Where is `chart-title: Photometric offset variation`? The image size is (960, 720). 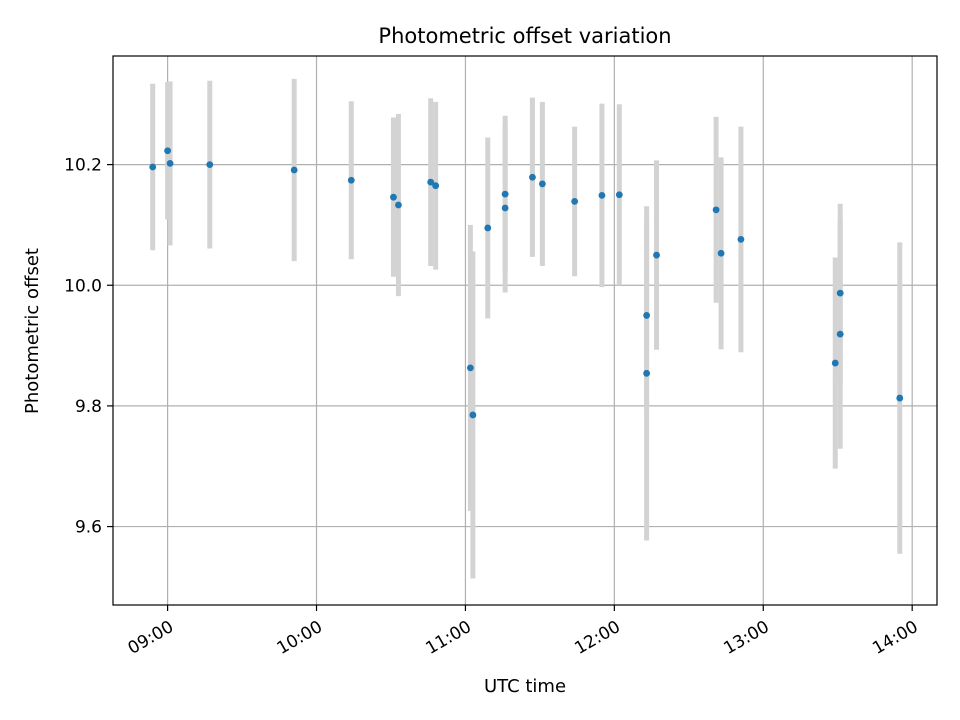 chart-title: Photometric offset variation is located at coordinates (524, 36).